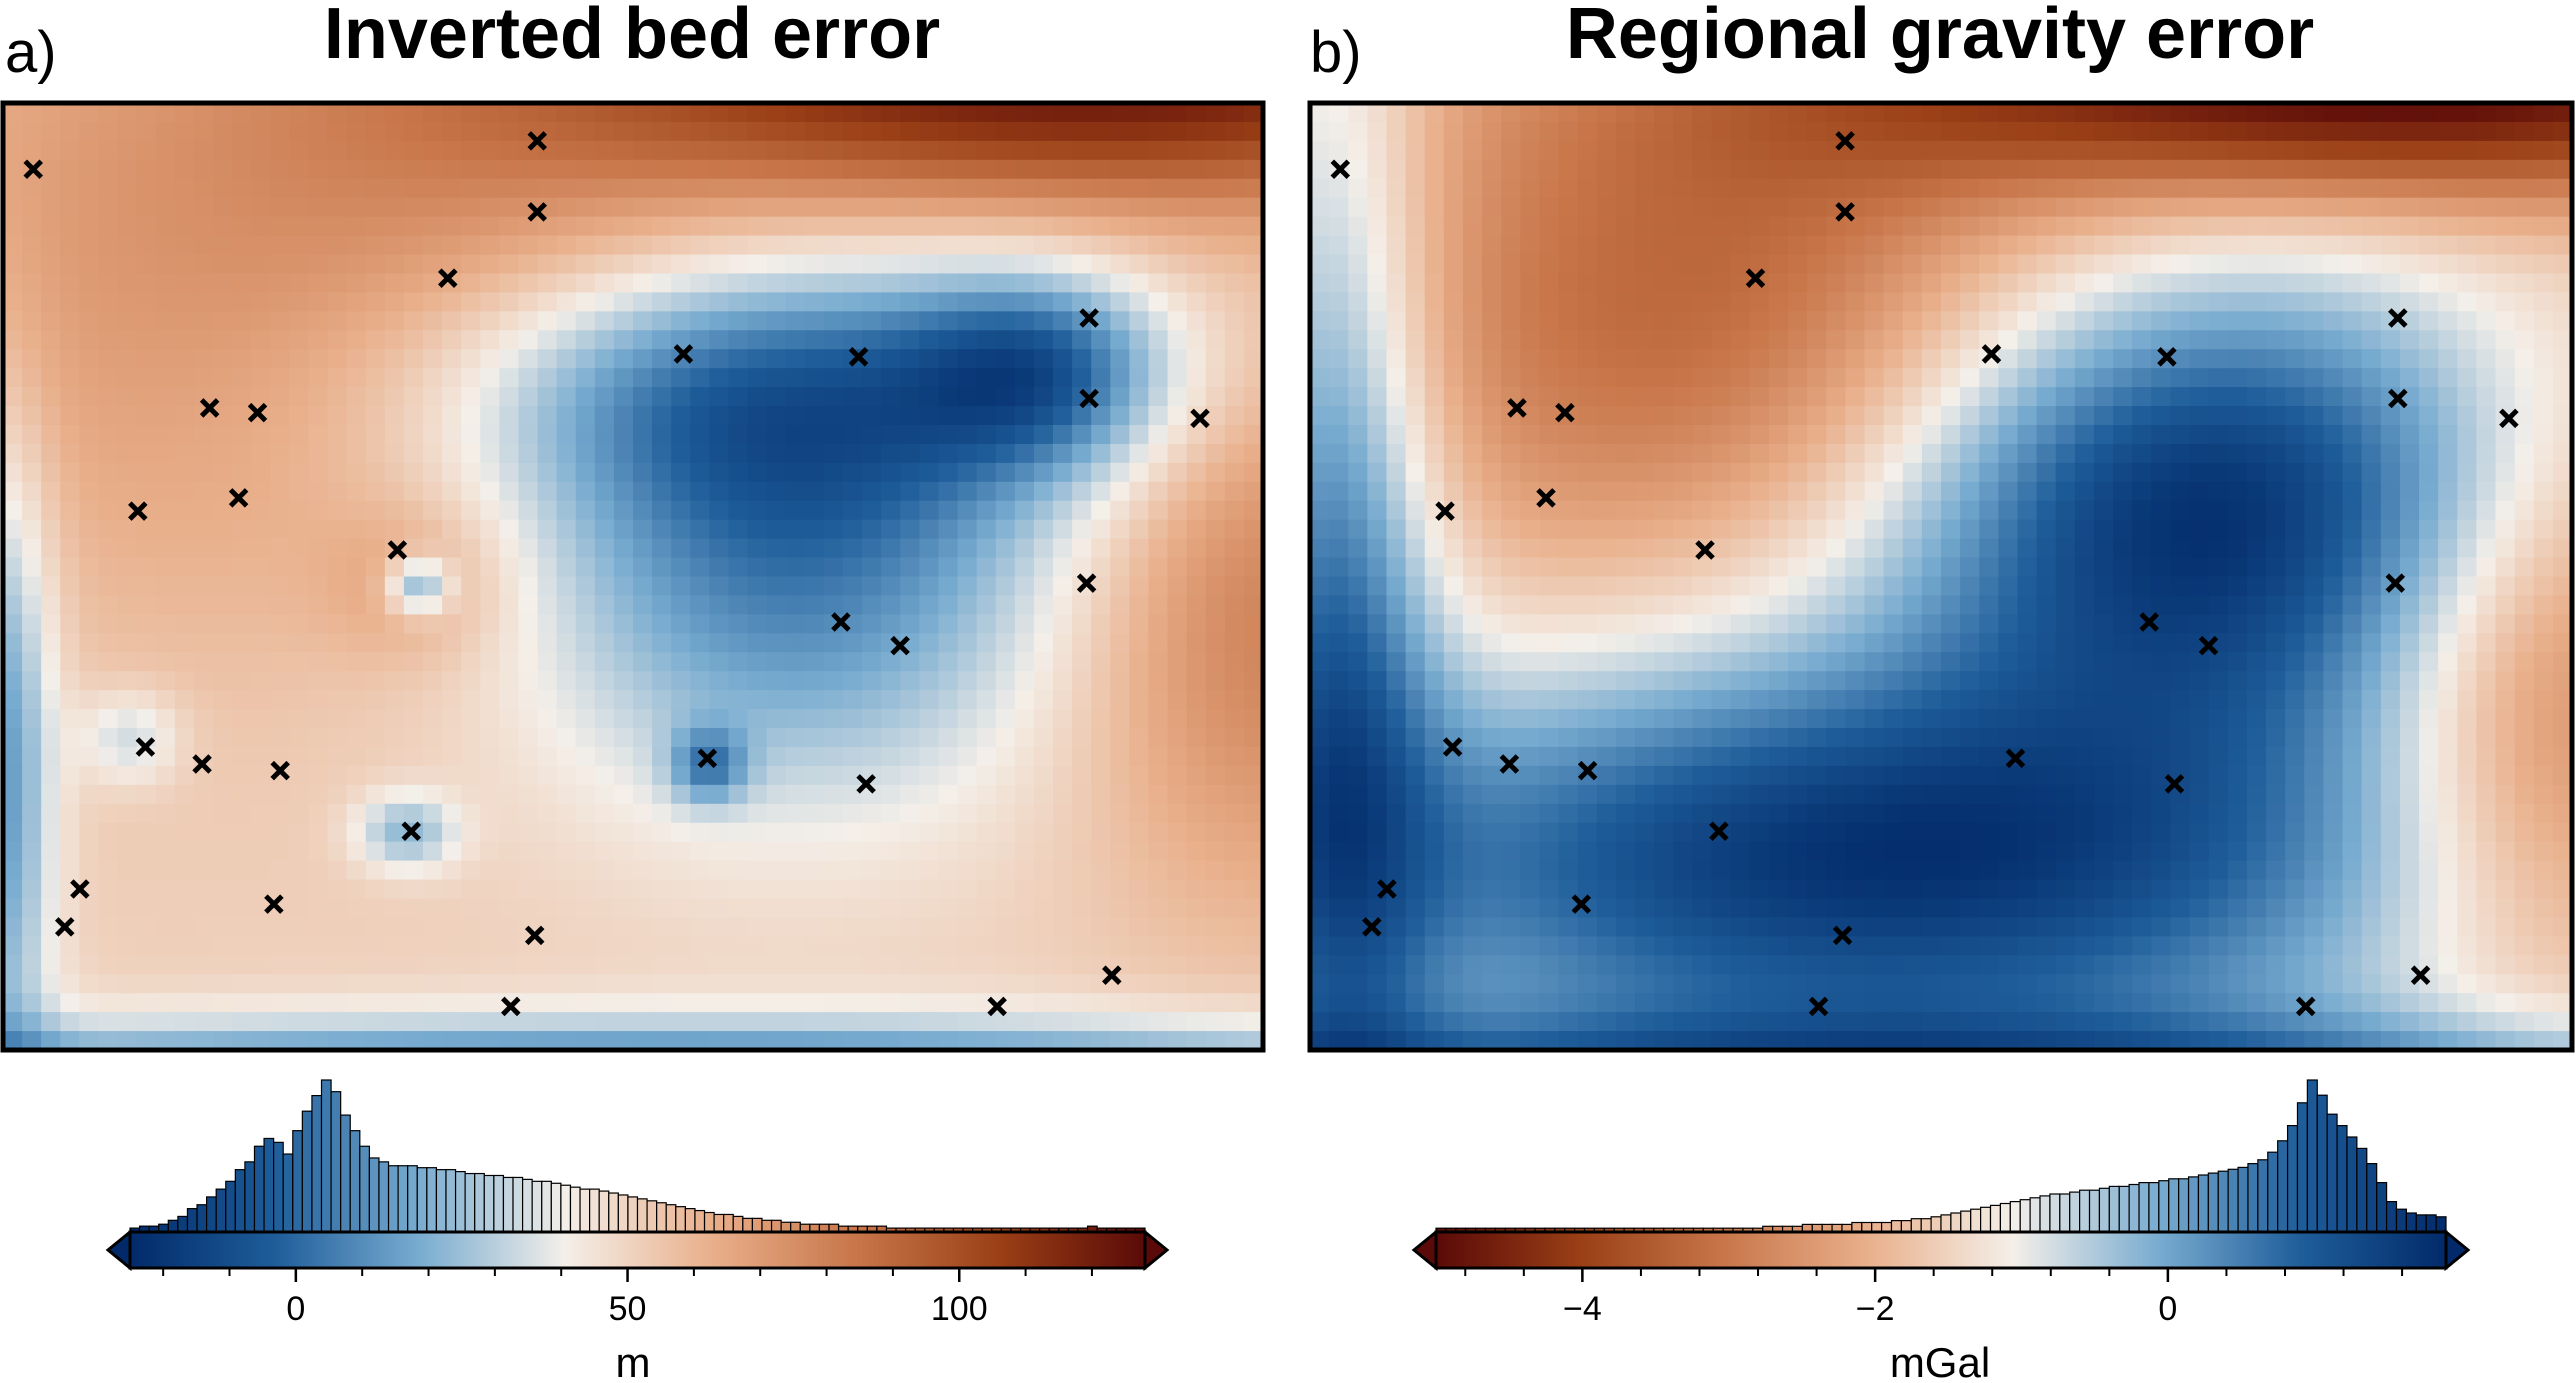 The height and width of the screenshot is (1383, 2575). Describe the element at coordinates (637, 1156) in the screenshot. I see `panel-a-histogram` at that location.